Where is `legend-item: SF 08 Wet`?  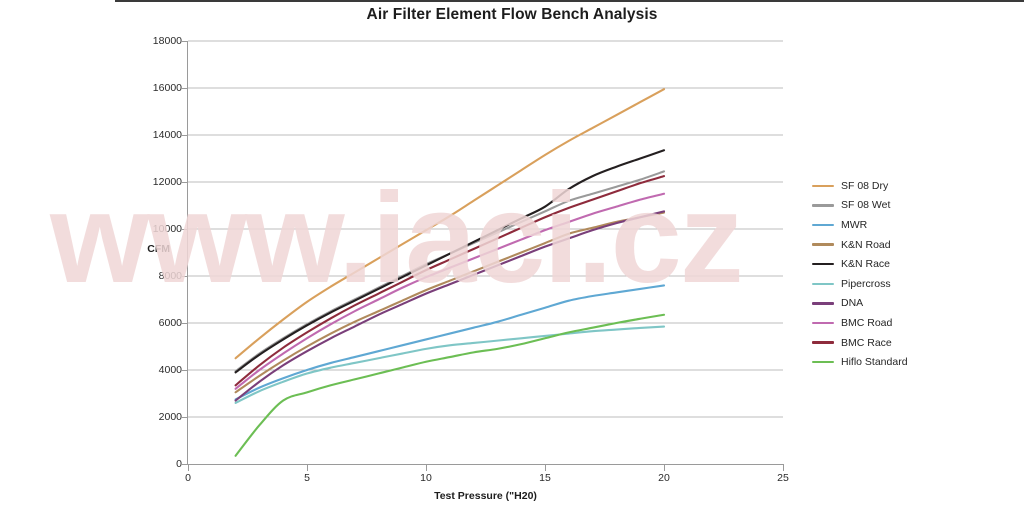
legend-item: SF 08 Wet is located at coordinates (897, 206).